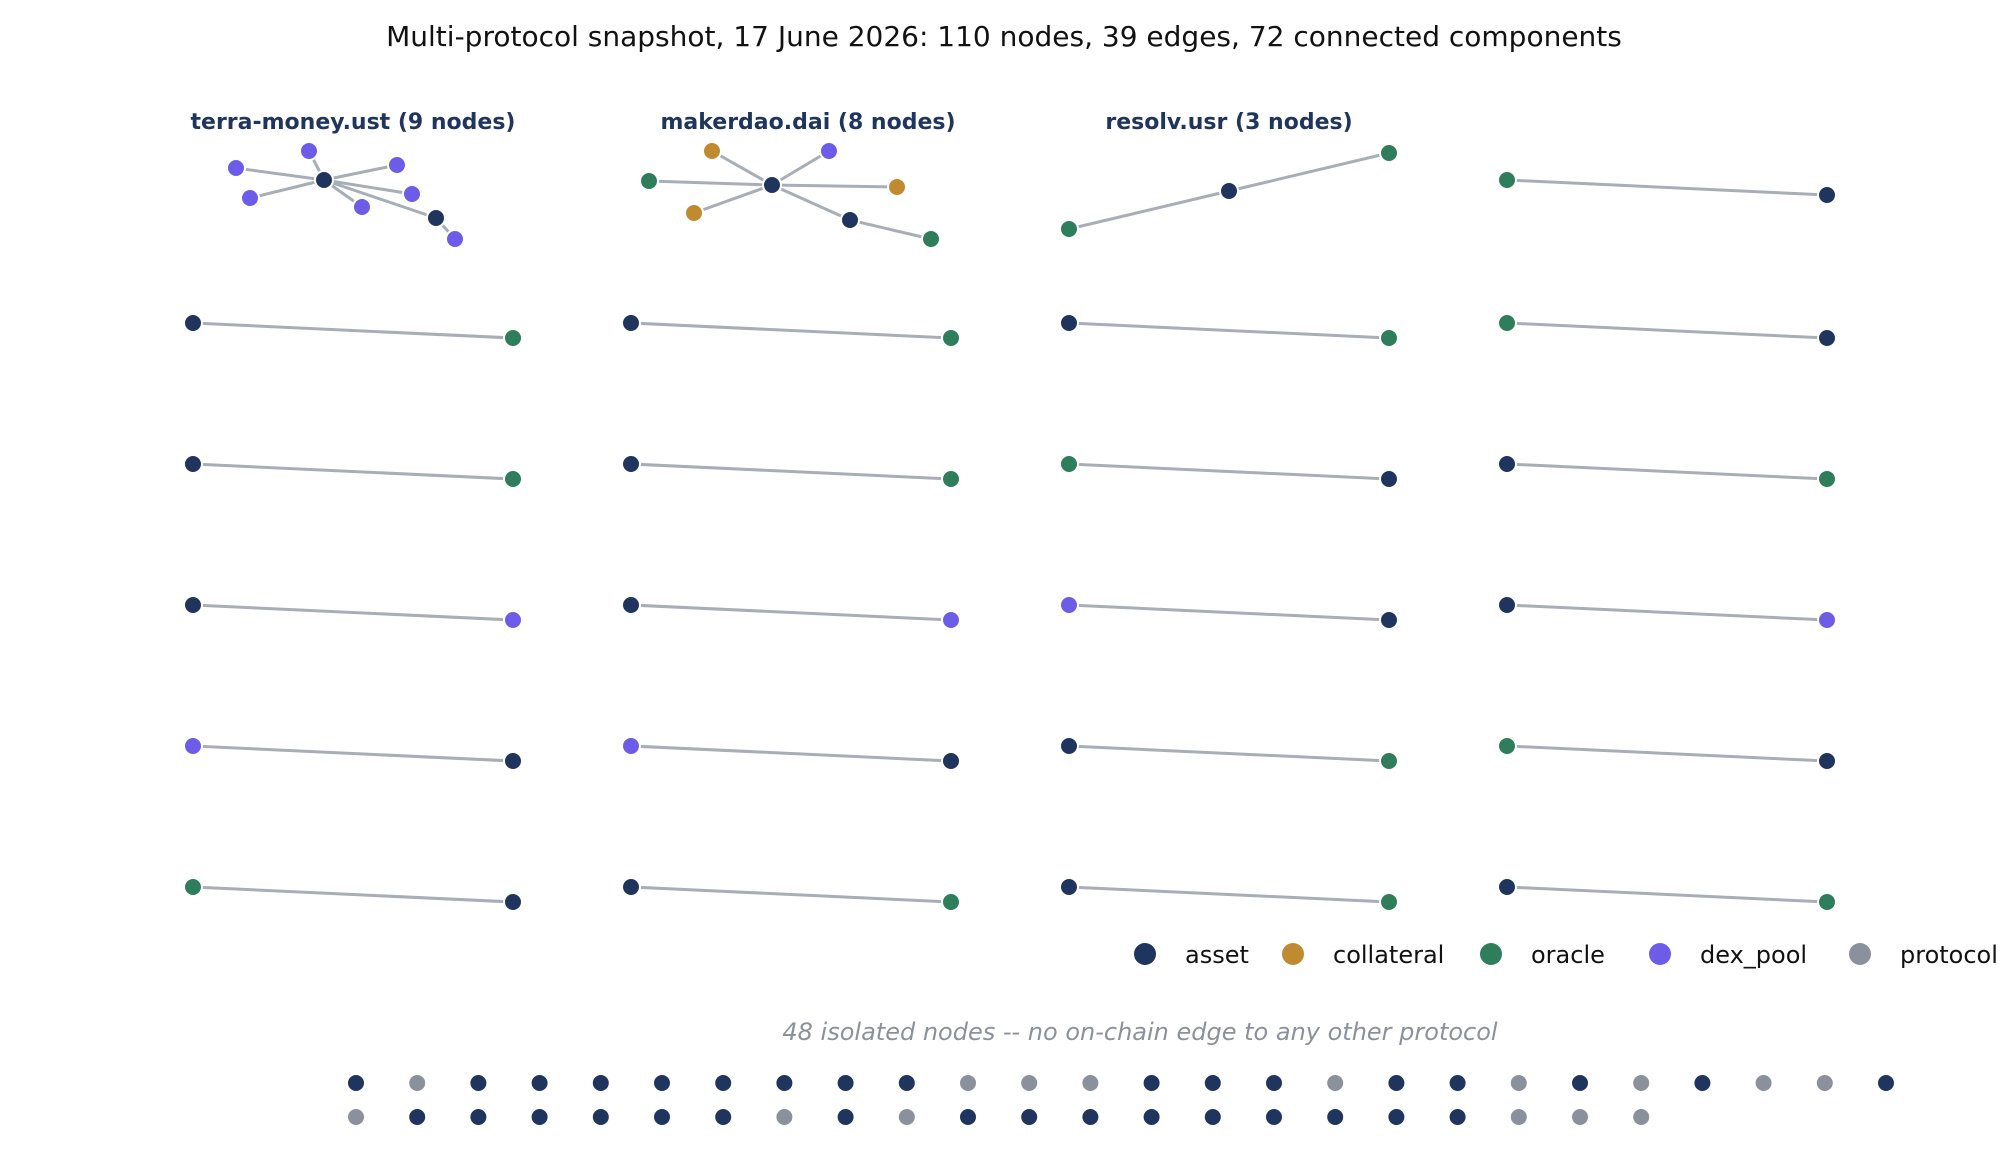 The width and height of the screenshot is (2009, 1174). What do you see at coordinates (1949, 955) in the screenshot?
I see `legend-label: protocol` at bounding box center [1949, 955].